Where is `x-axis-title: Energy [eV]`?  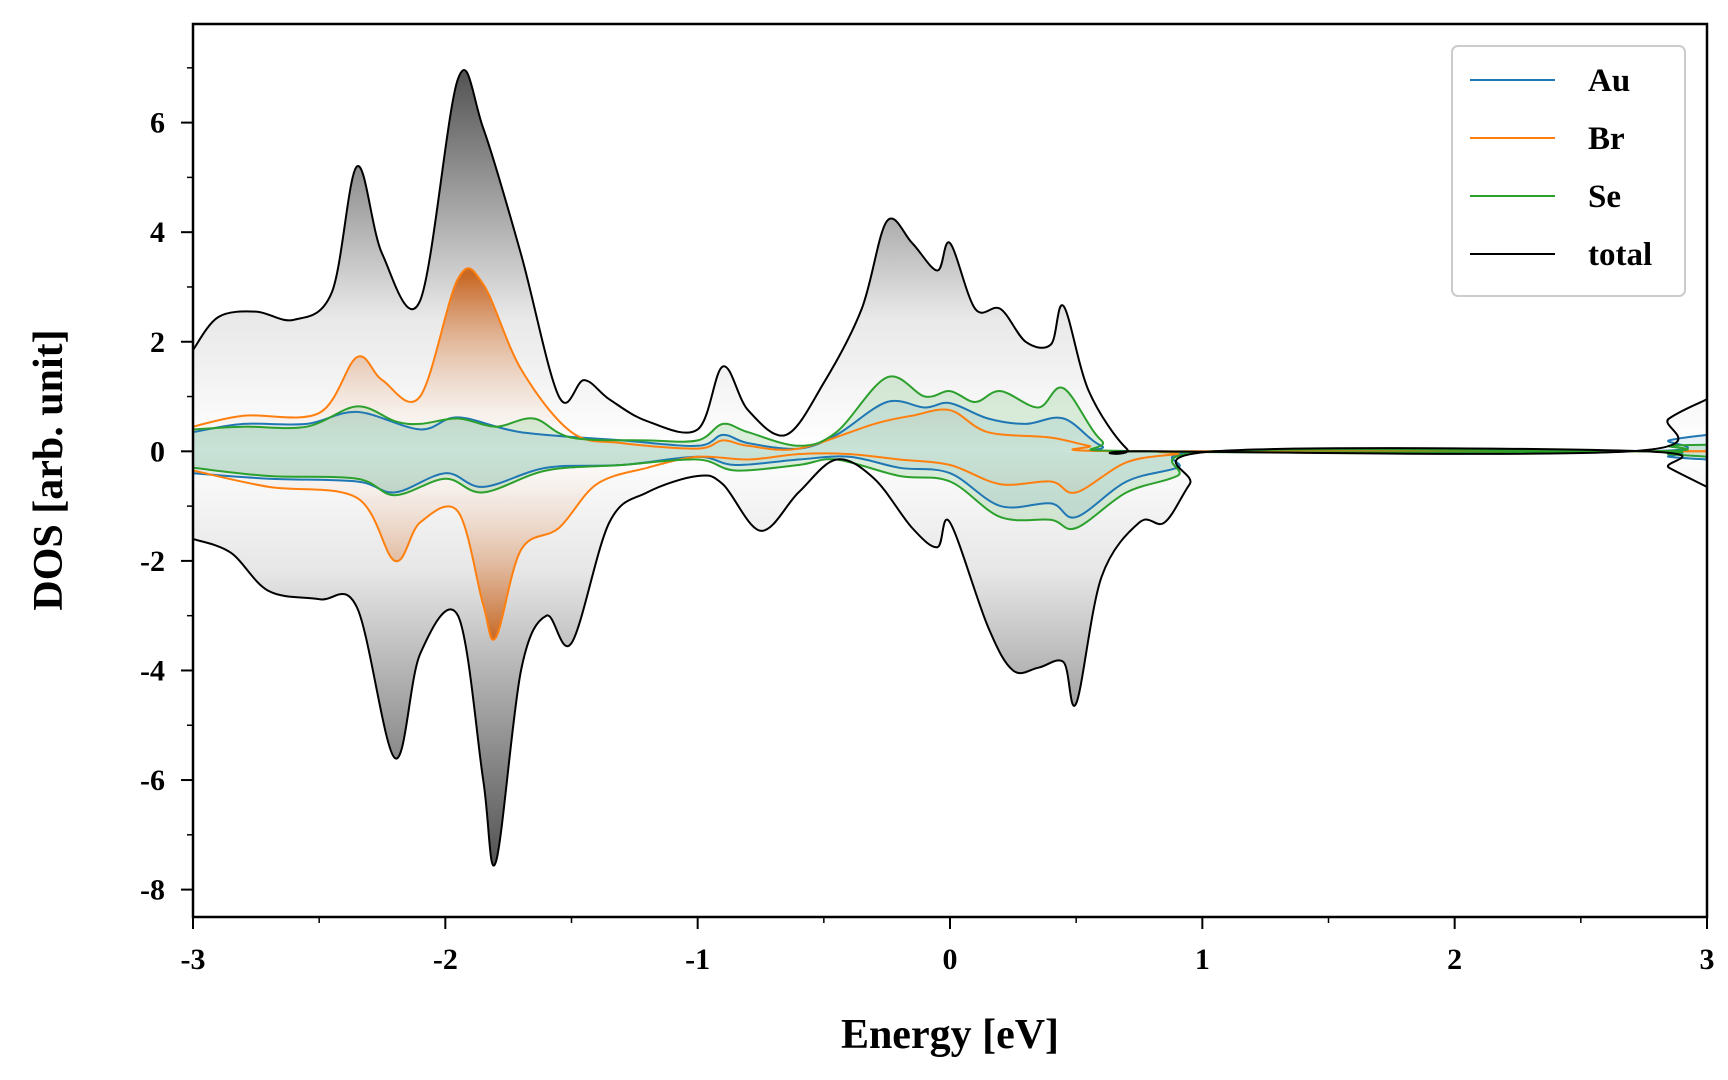 x-axis-title: Energy [eV] is located at coordinates (950, 1035).